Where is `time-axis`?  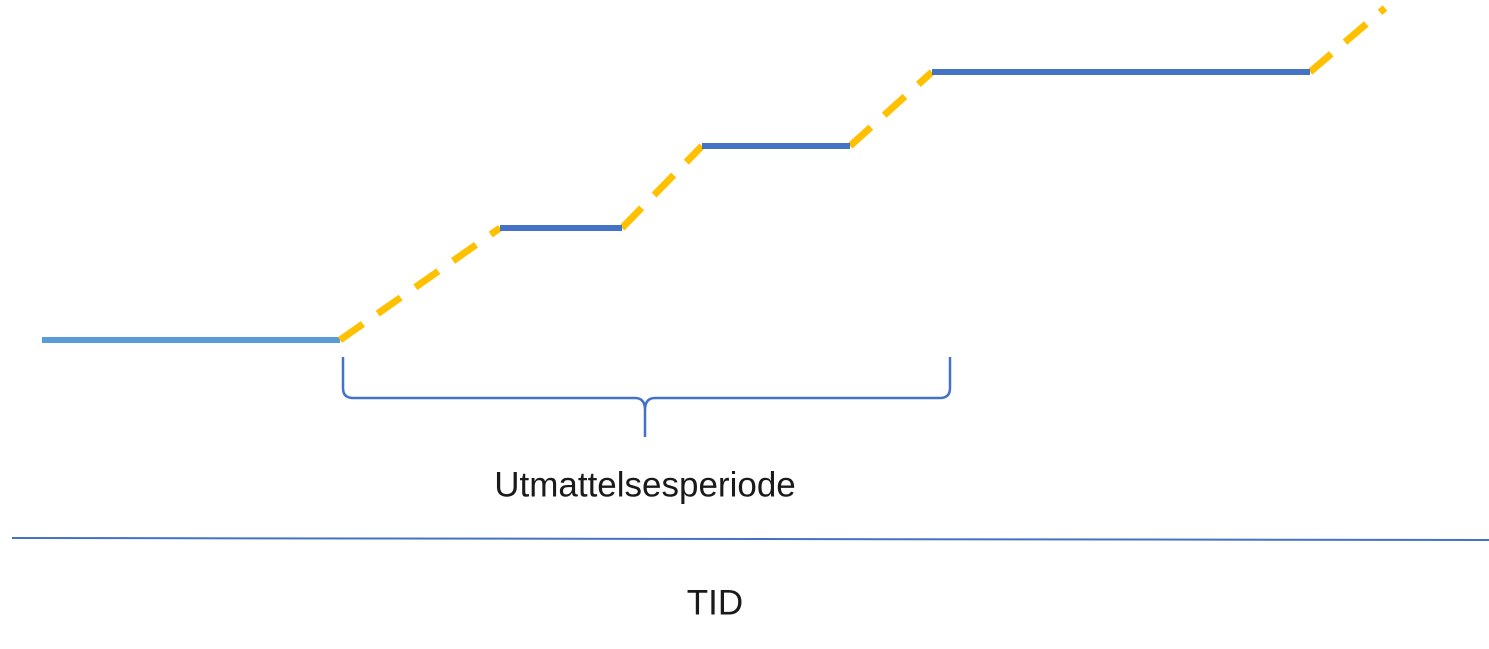
time-axis is located at coordinates (750, 539).